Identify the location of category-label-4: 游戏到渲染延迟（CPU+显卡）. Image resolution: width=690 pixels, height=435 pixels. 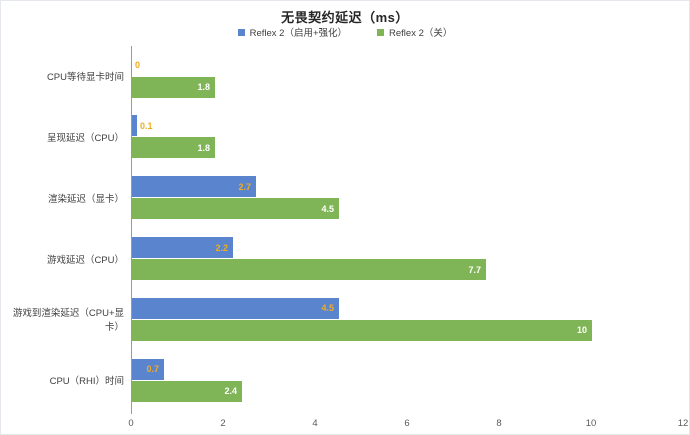
(68, 321).